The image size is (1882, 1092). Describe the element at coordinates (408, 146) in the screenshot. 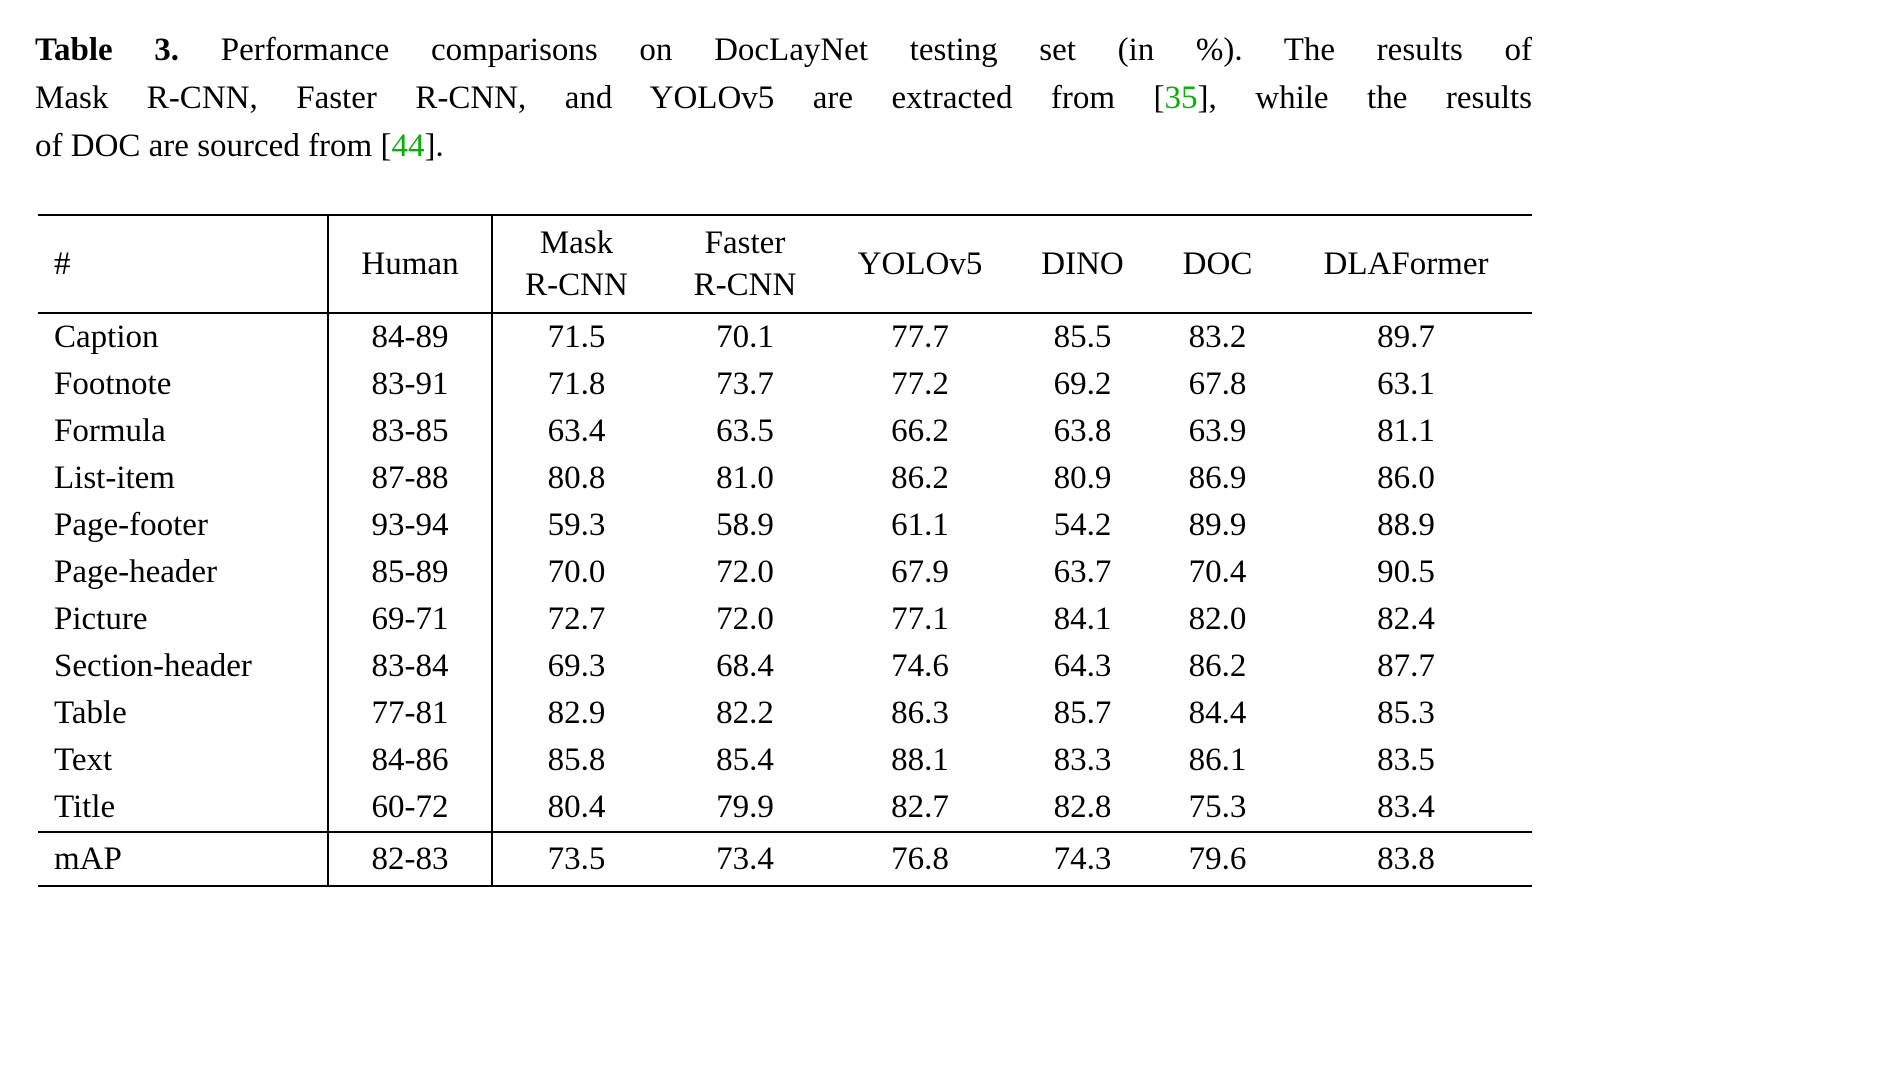

I see `citation-44: 44` at that location.